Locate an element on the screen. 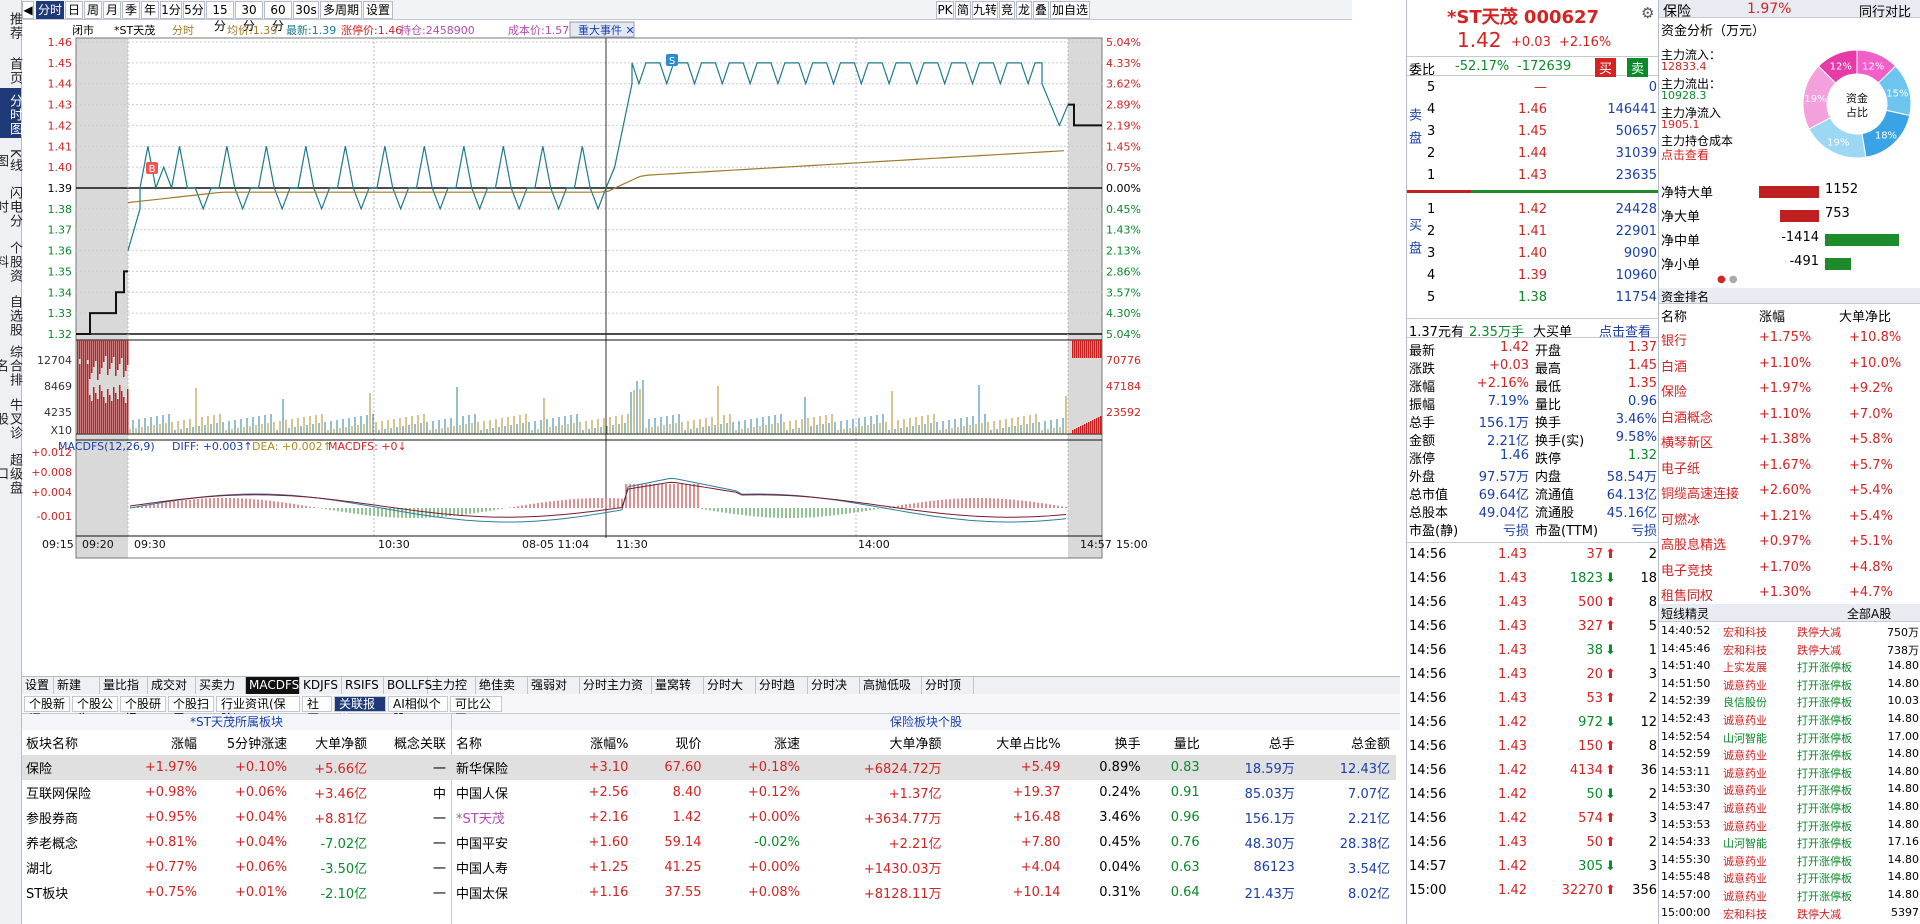 This screenshot has width=1920, height=924. indicator-tab-0: 设置 is located at coordinates (38, 686).